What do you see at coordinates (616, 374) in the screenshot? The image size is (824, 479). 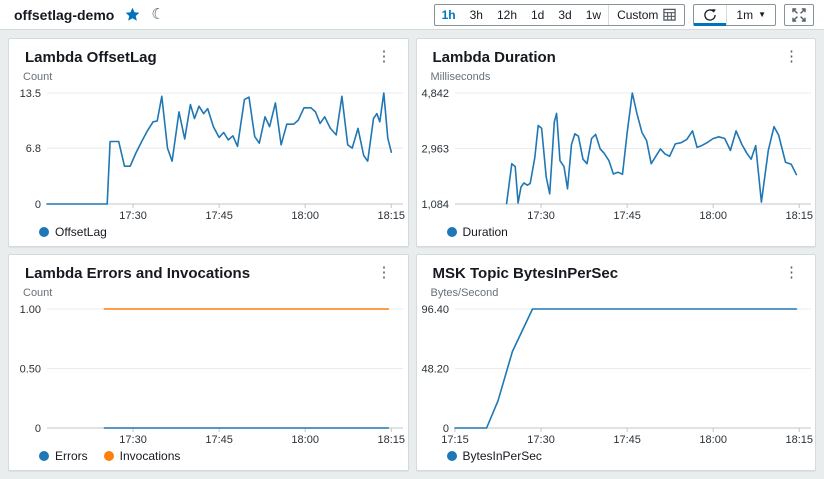 I see `chart-canvas: 0 48.20 96.40 17:15 17:30 17:45 18:00 18:15` at bounding box center [616, 374].